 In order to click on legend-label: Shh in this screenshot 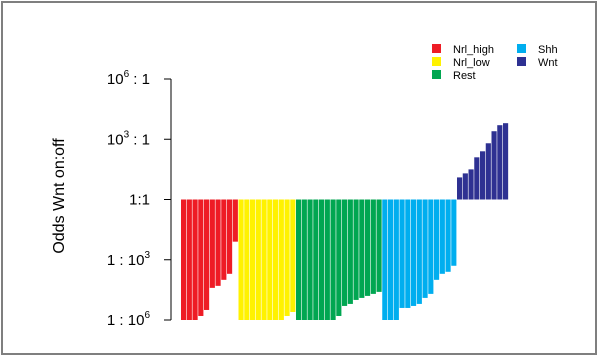, I will do `click(548, 50)`.